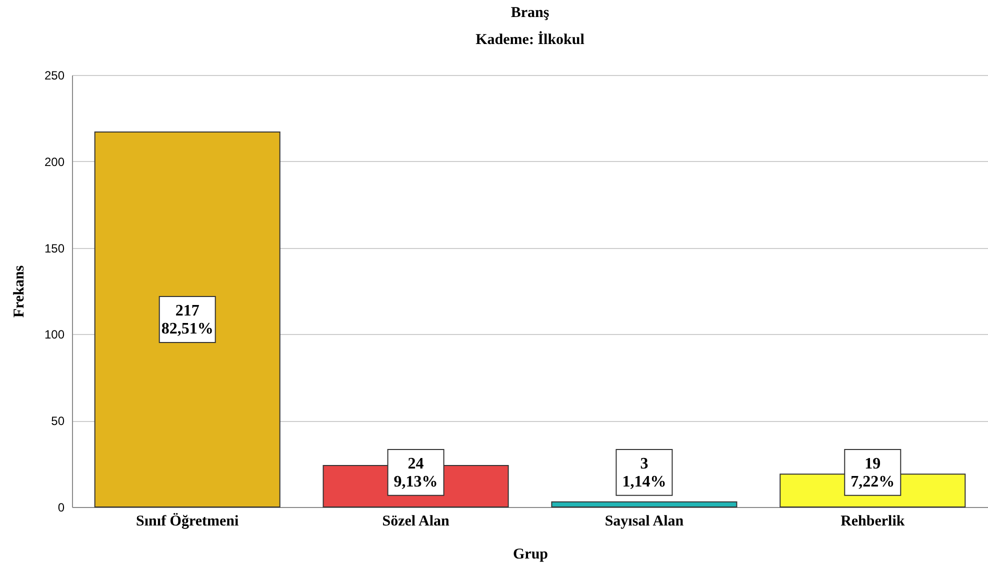 Image resolution: width=988 pixels, height=579 pixels. I want to click on y-tick-label: 150, so click(54, 248).